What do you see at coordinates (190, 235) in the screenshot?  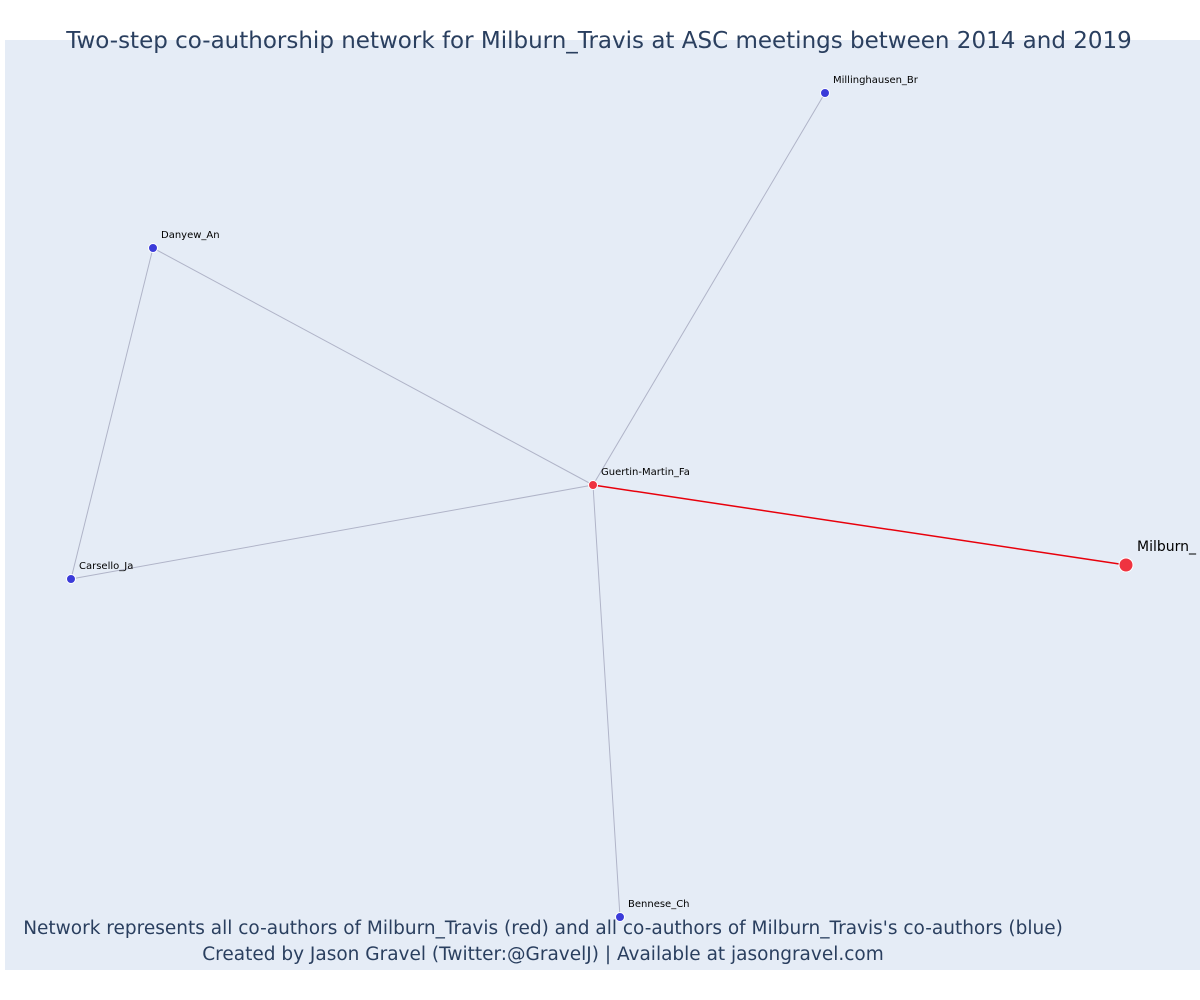 I see `node-label-danyew-an: Danyew_An` at bounding box center [190, 235].